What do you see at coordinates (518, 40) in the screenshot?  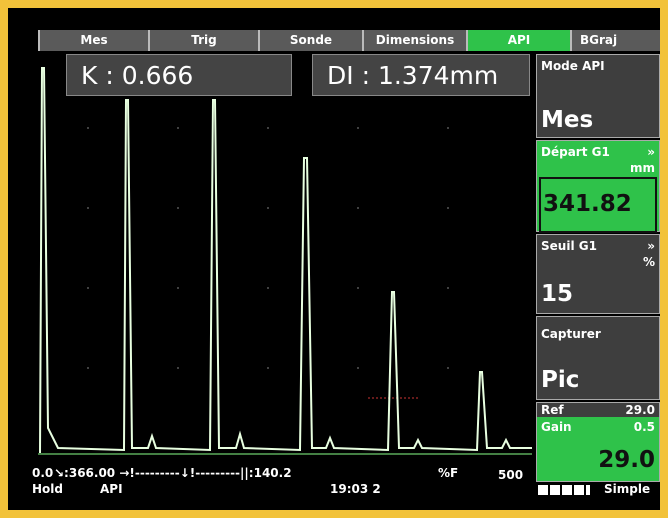 I see `tab: API` at bounding box center [518, 40].